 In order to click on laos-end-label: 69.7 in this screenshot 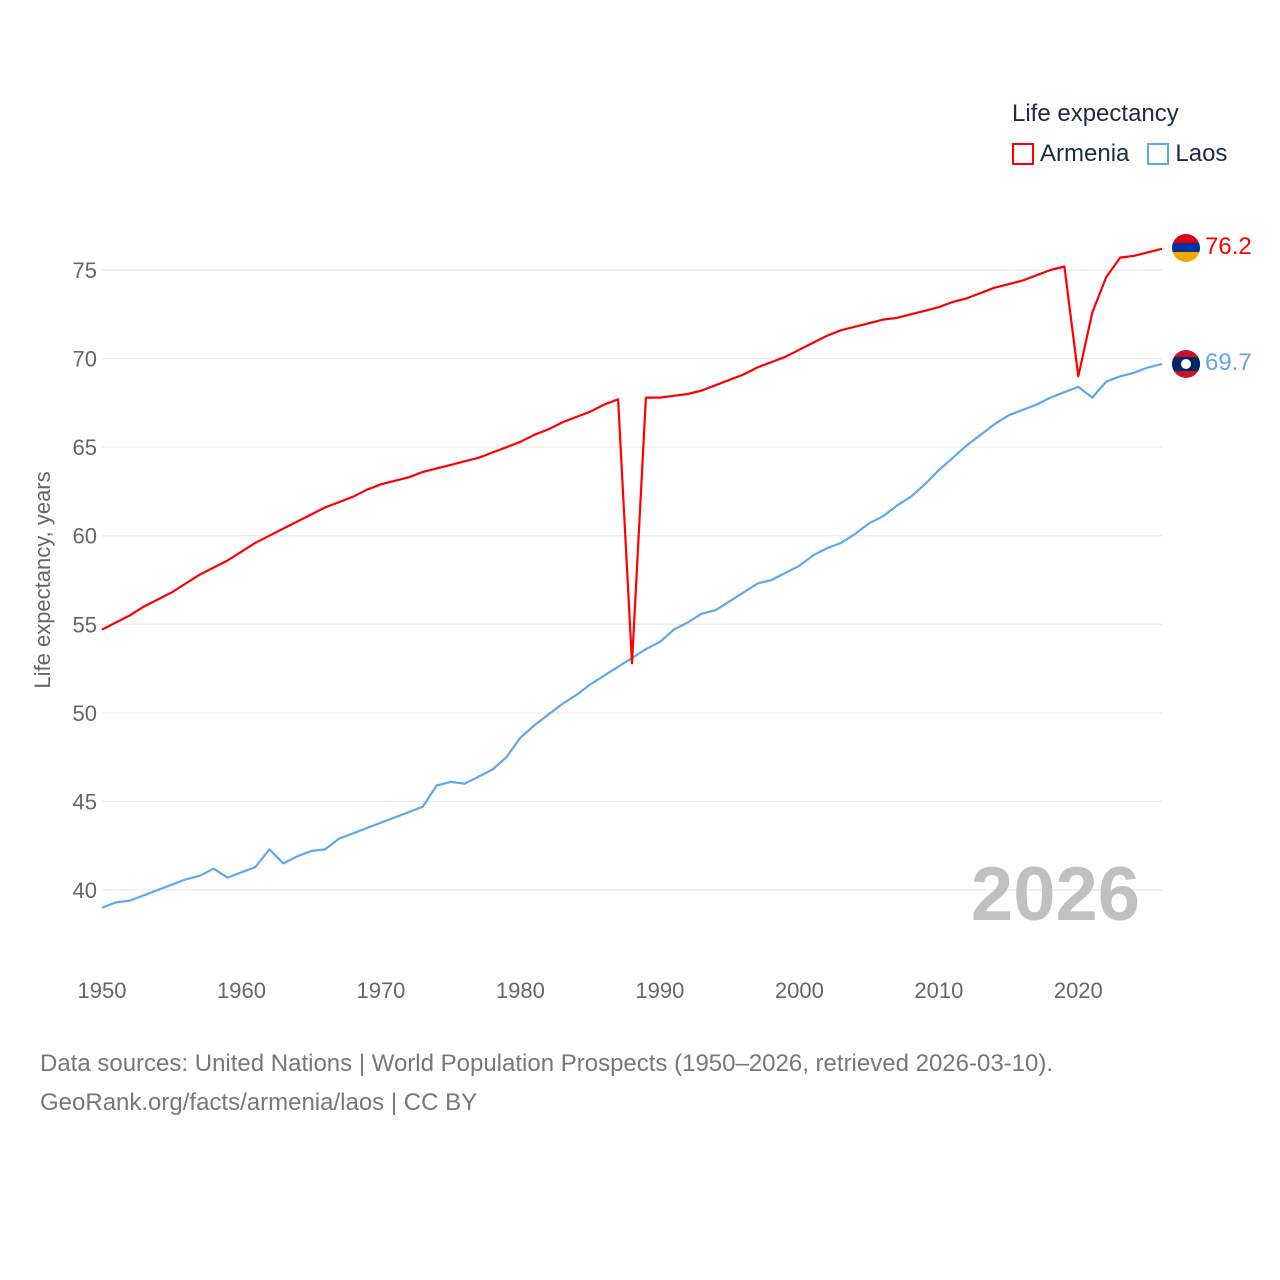, I will do `click(1228, 362)`.